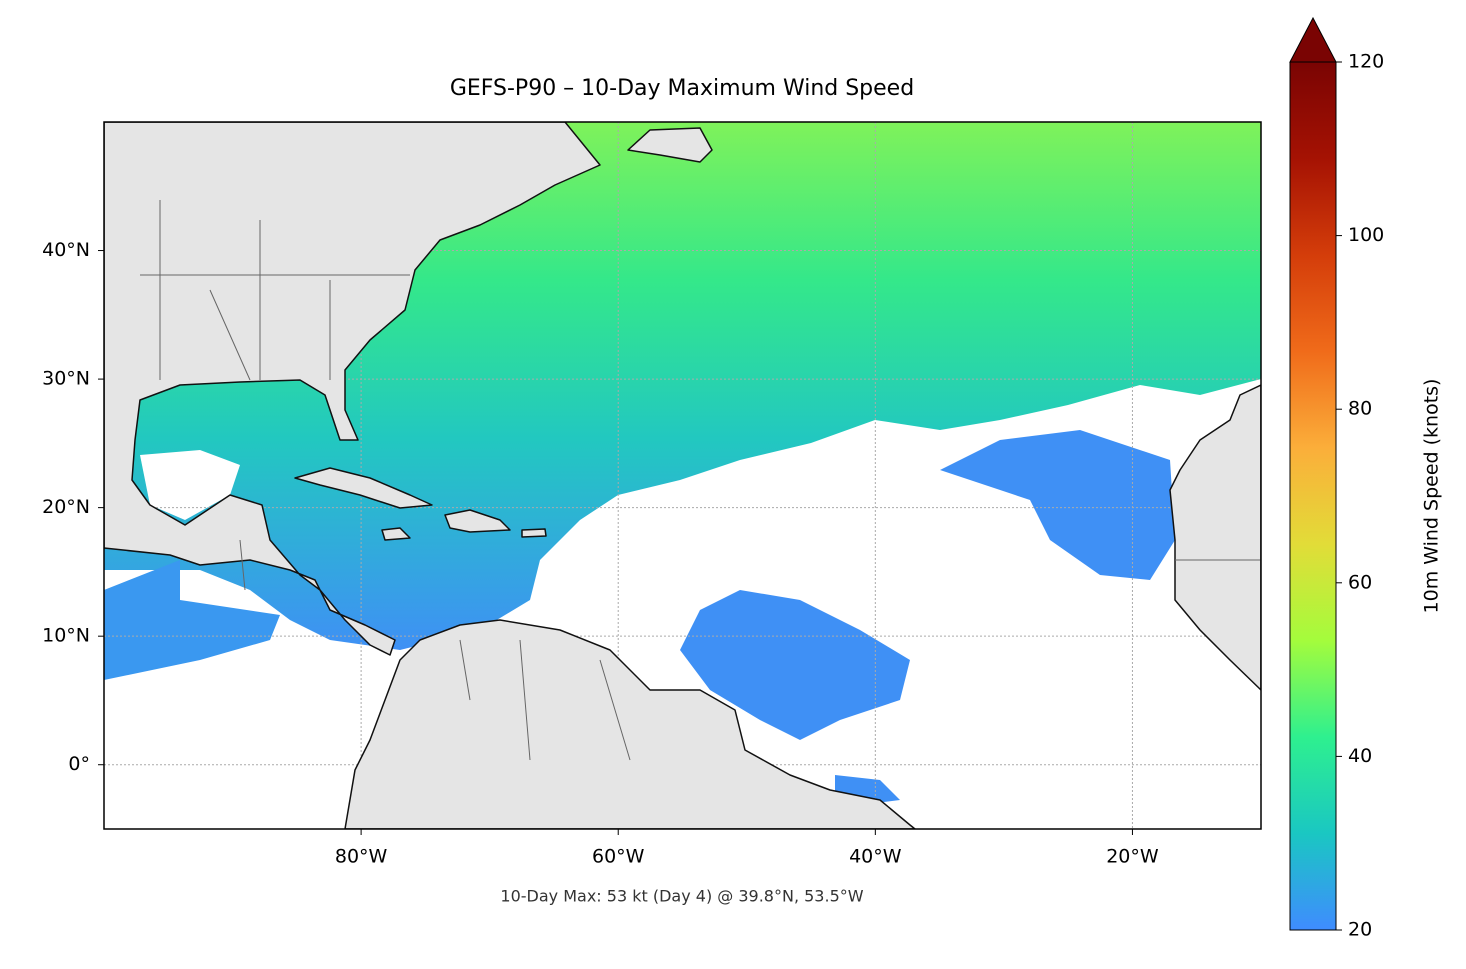 Image resolution: width=1466 pixels, height=969 pixels. Describe the element at coordinates (875, 857) in the screenshot. I see `x-tick-label: 40°W` at that location.